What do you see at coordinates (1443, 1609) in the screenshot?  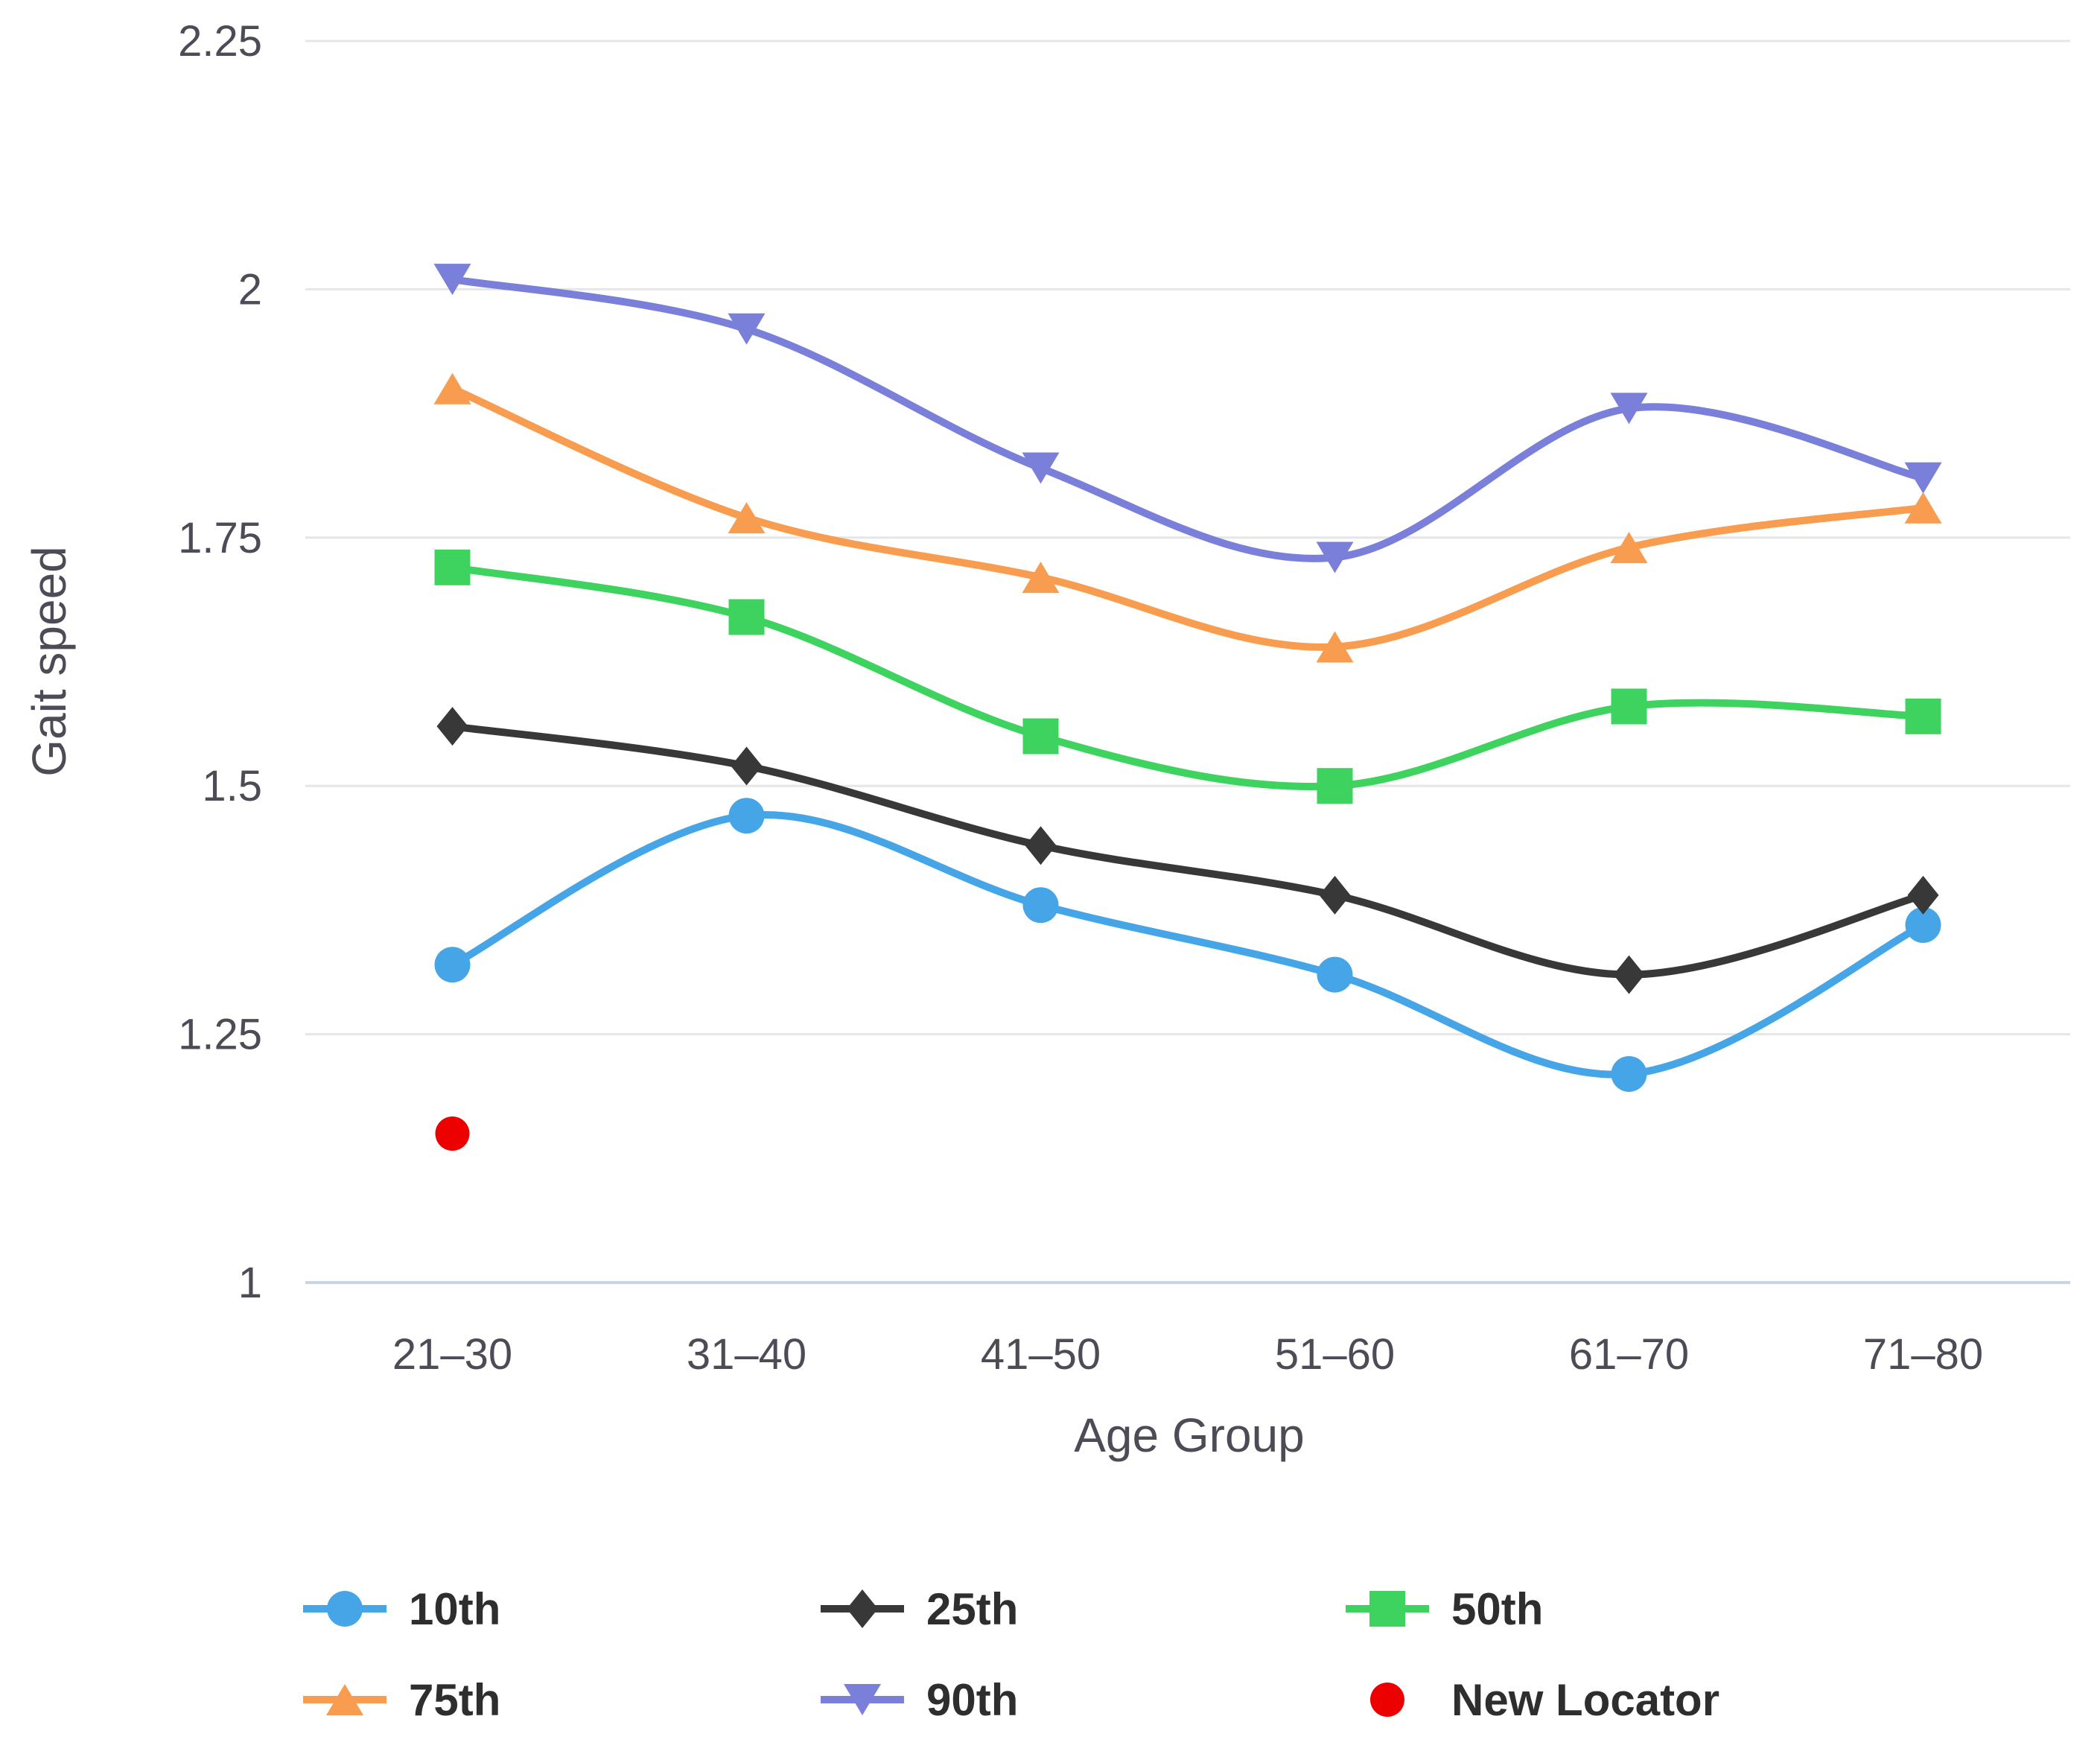 I see `legend-item-50th: 50th` at bounding box center [1443, 1609].